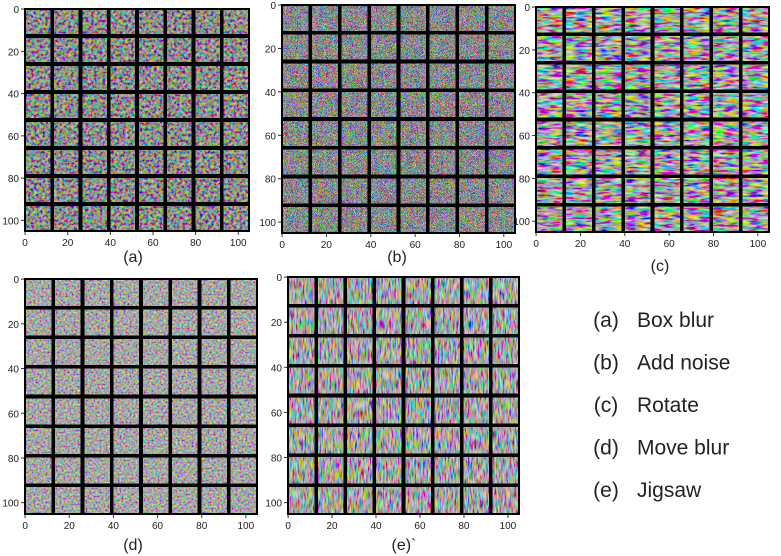 Image resolution: width=781 pixels, height=556 pixels. I want to click on y-tick-label: 40, so click(525, 94).